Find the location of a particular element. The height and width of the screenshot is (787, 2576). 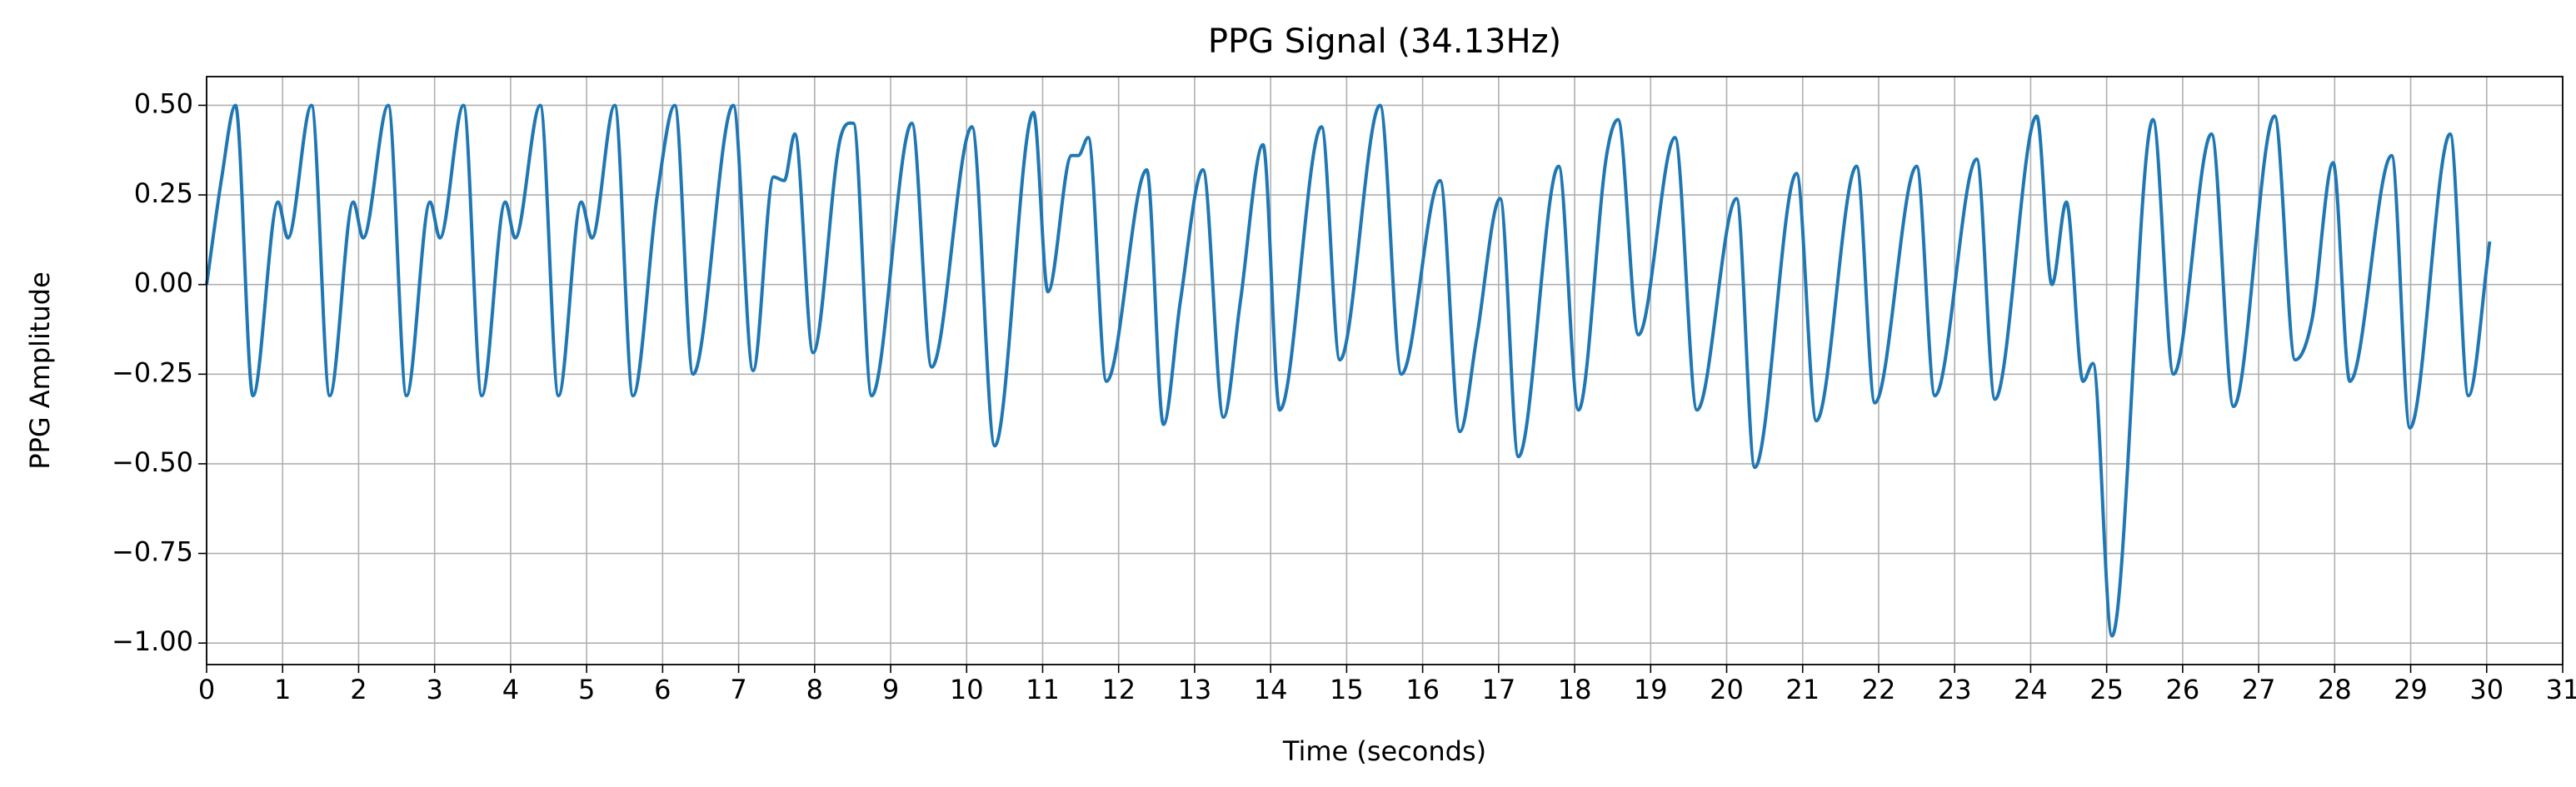

x-tick-label: 27 is located at coordinates (2259, 689).